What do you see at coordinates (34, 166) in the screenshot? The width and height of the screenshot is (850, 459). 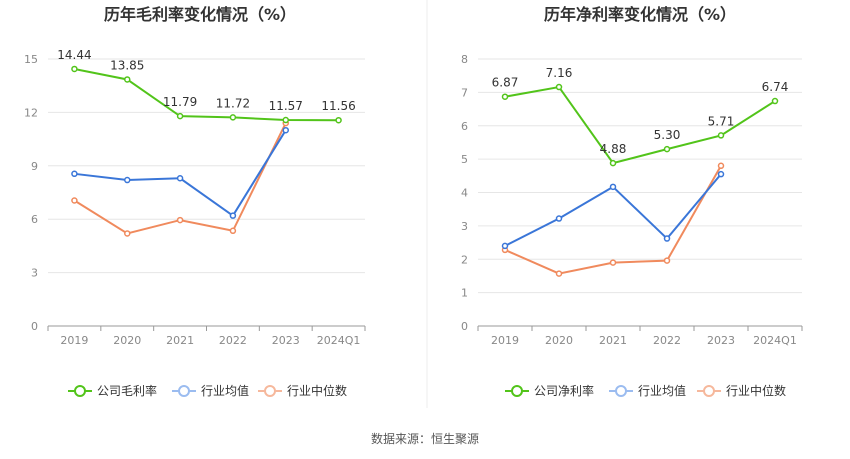 I see `y-tick-label: 9` at bounding box center [34, 166].